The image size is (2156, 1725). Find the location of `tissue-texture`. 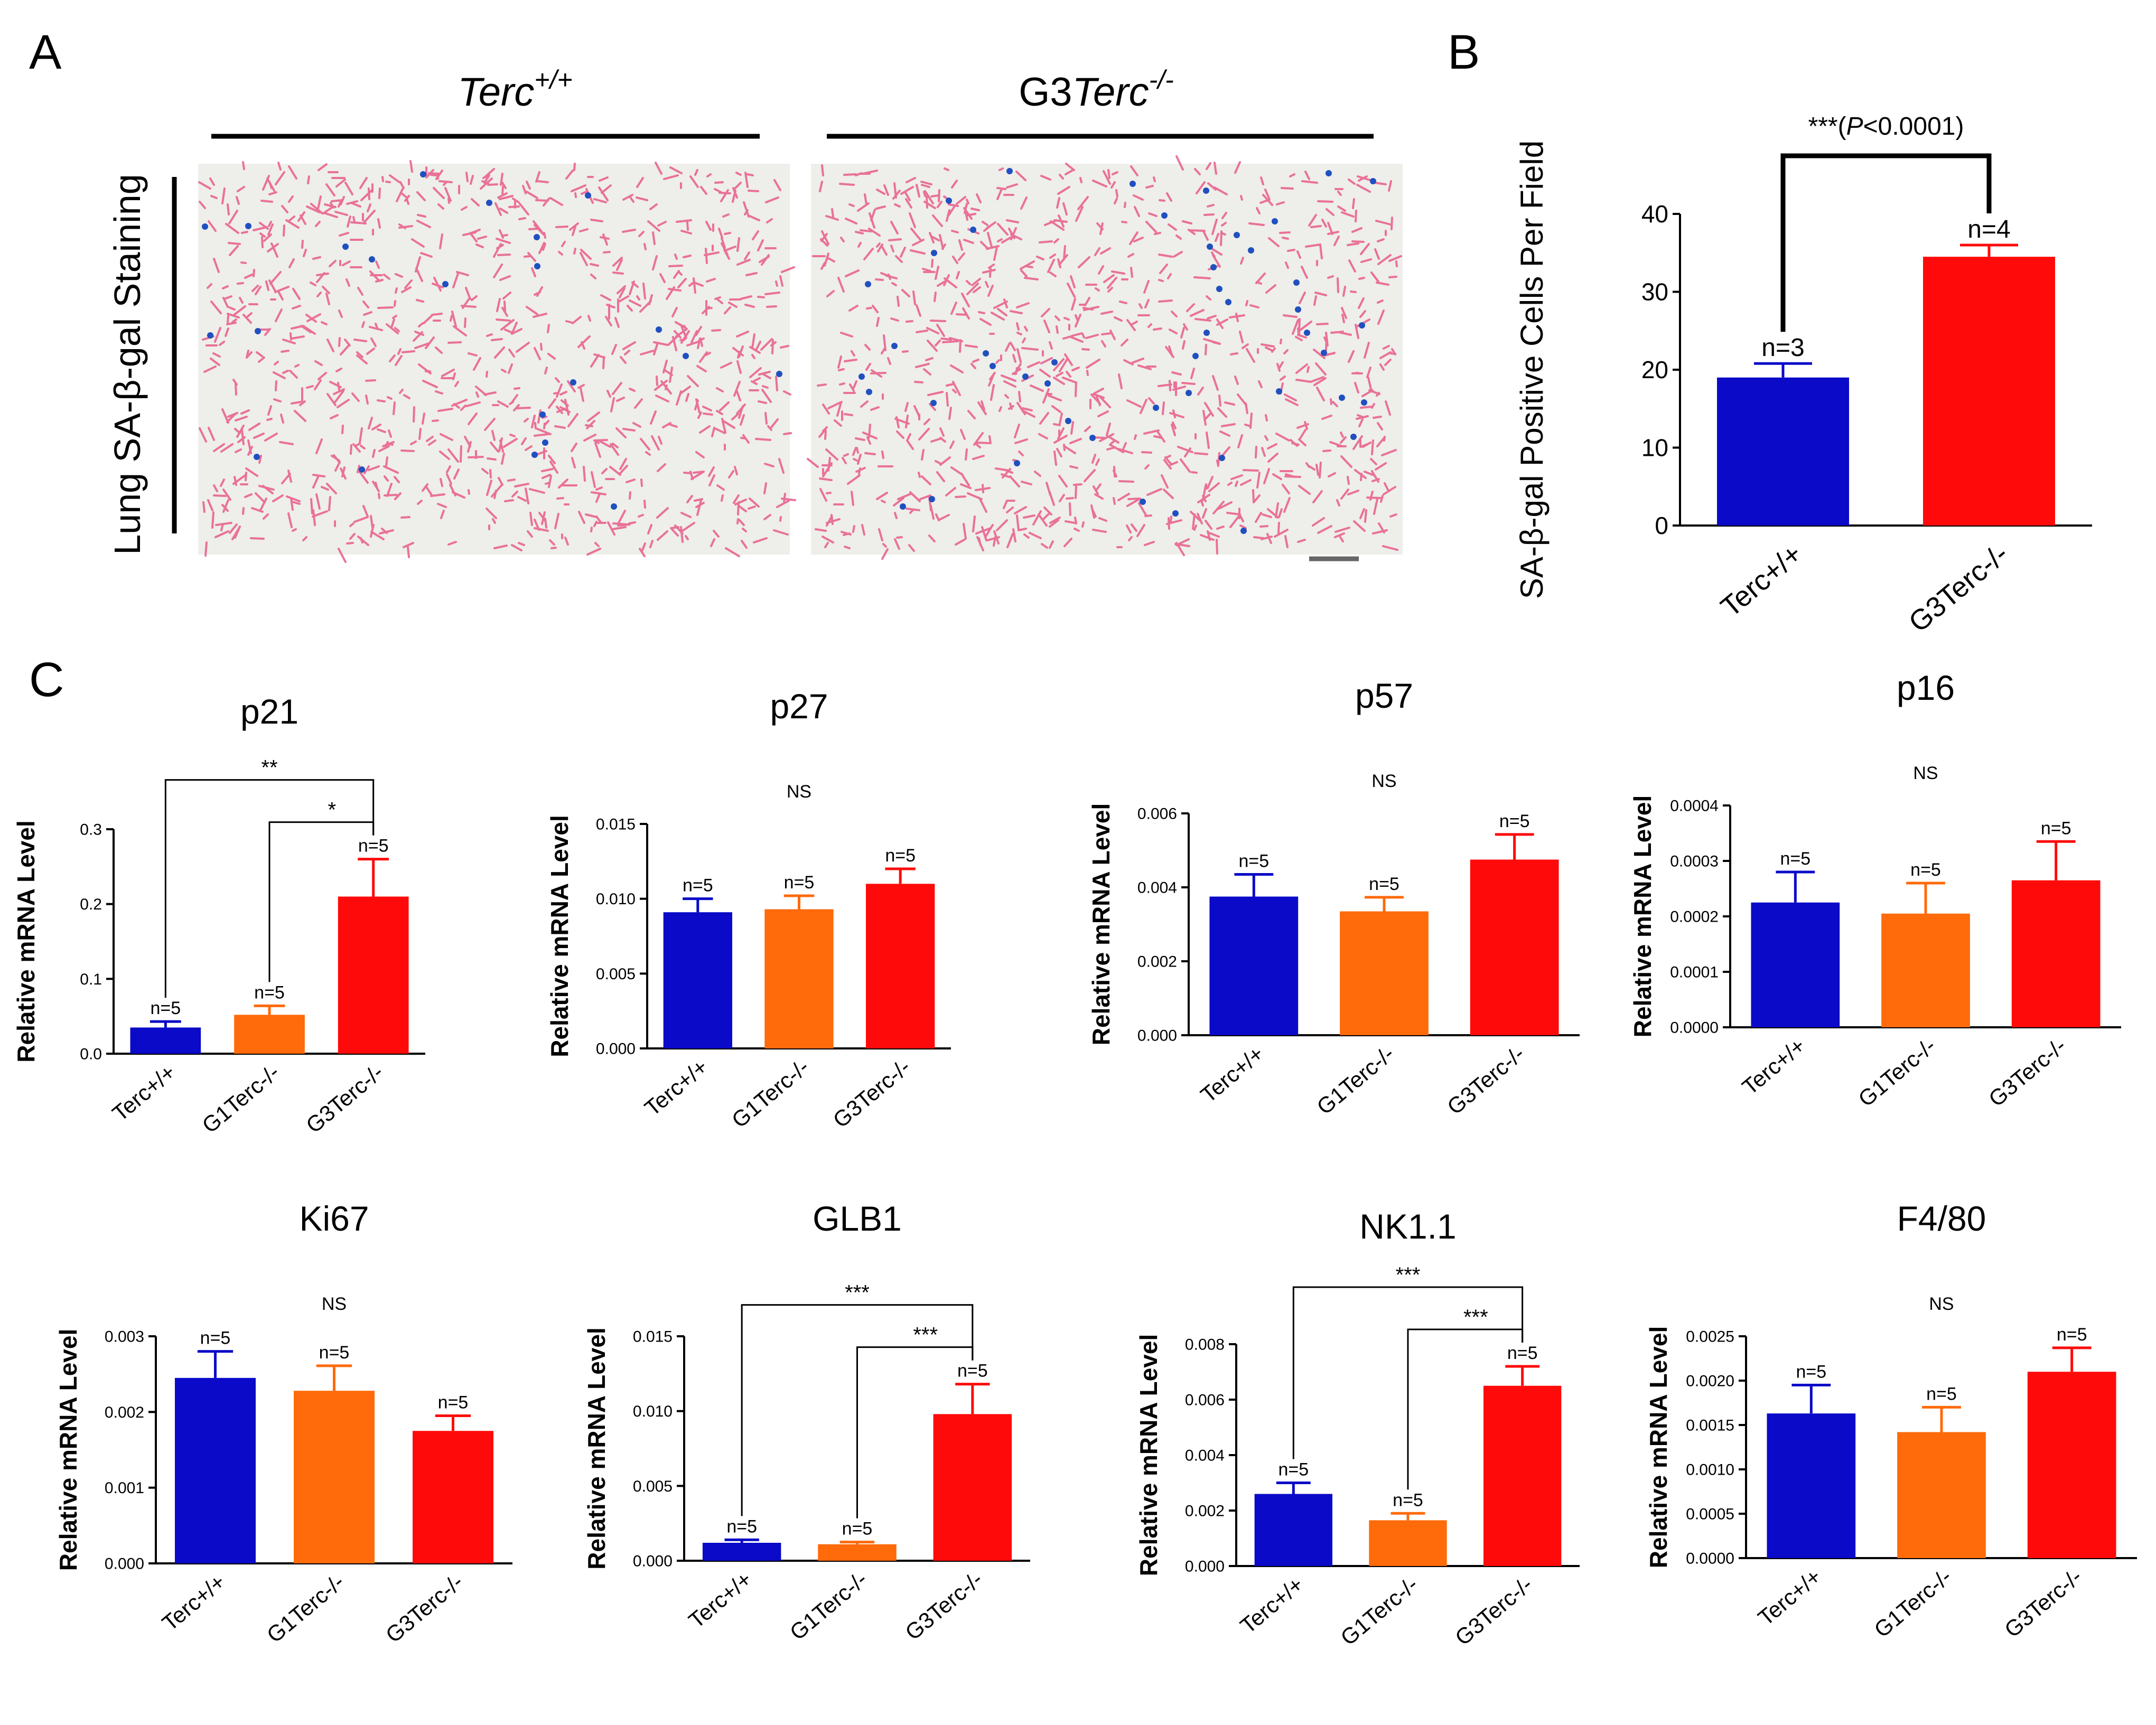

tissue-texture is located at coordinates (1104, 357).